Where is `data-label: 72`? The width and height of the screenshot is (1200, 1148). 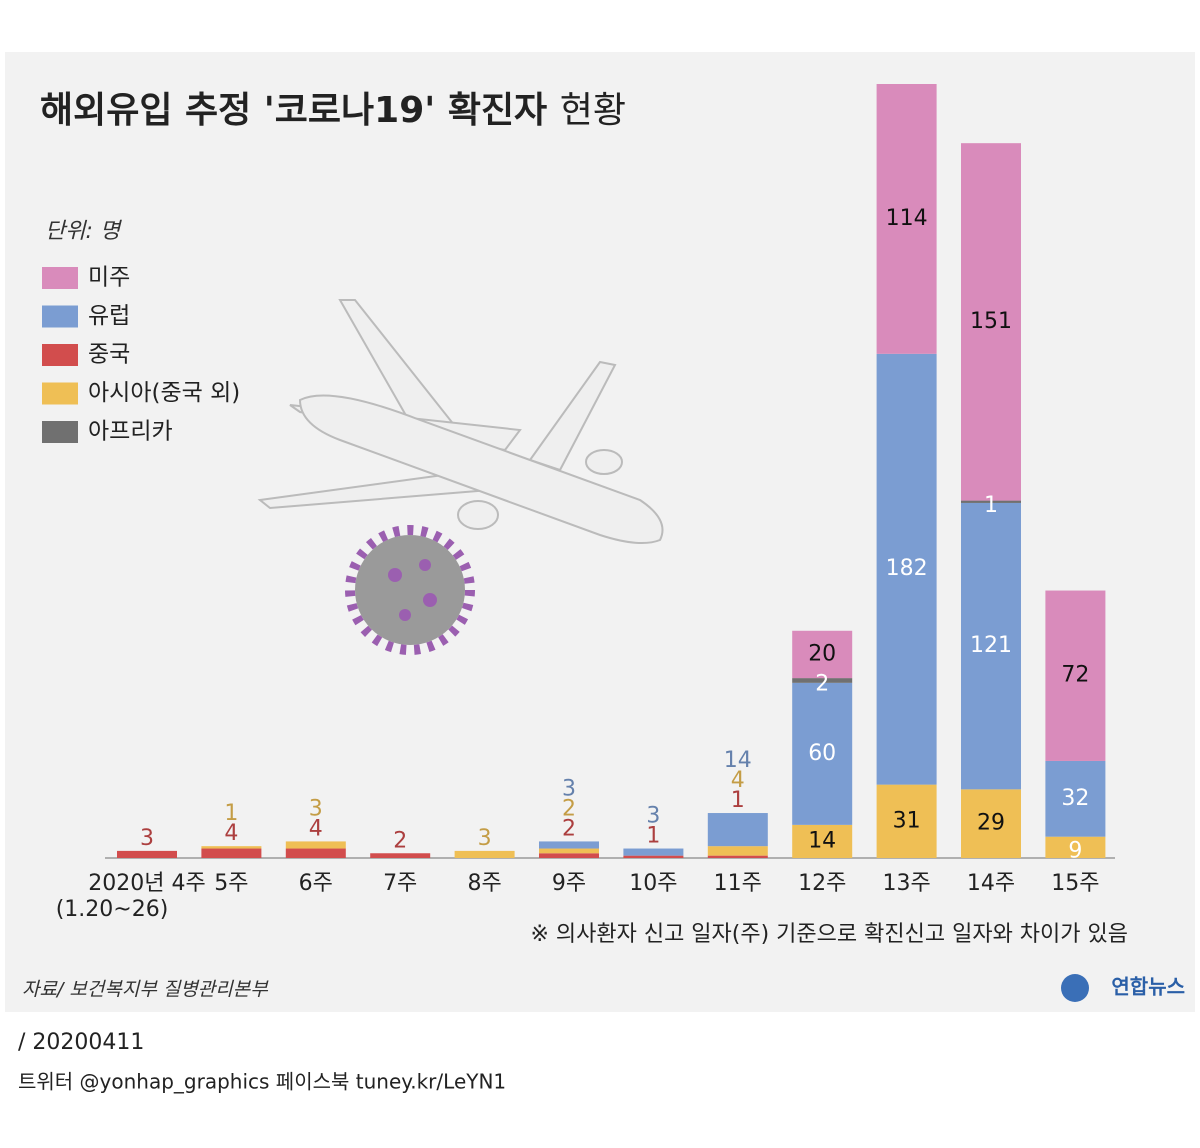 data-label: 72 is located at coordinates (1075, 675).